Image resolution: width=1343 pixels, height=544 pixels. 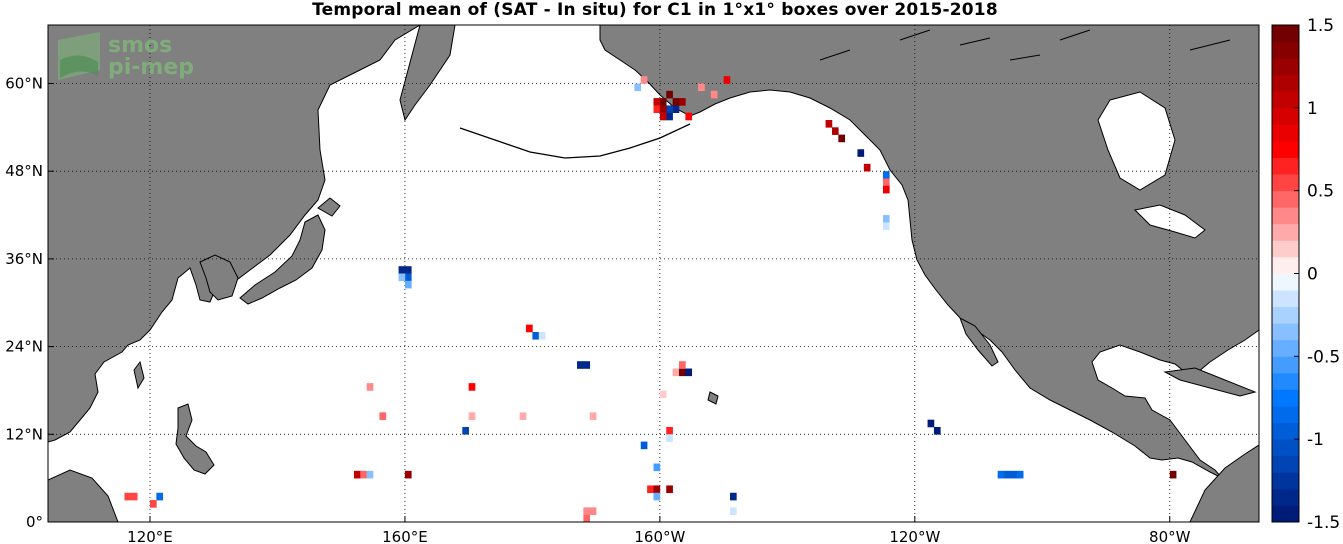 What do you see at coordinates (1323, 357) in the screenshot?
I see `colorbar-tick-label: -0.5` at bounding box center [1323, 357].